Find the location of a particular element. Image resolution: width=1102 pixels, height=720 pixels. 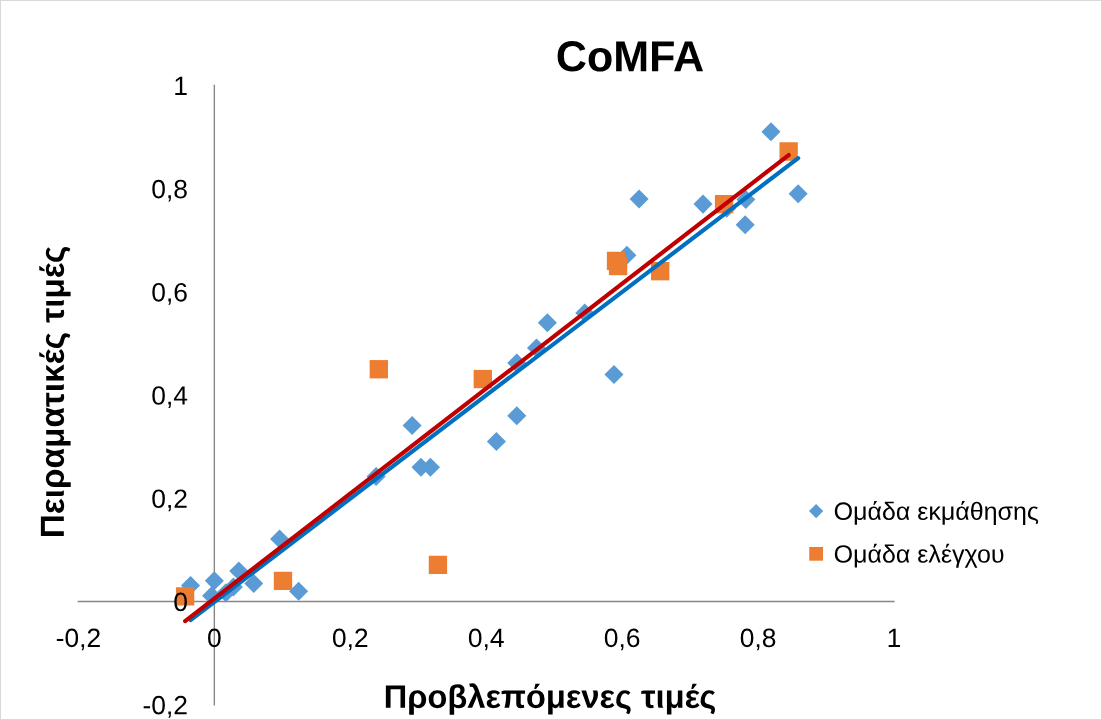

x-tick-label: 0,4 is located at coordinates (486, 639).